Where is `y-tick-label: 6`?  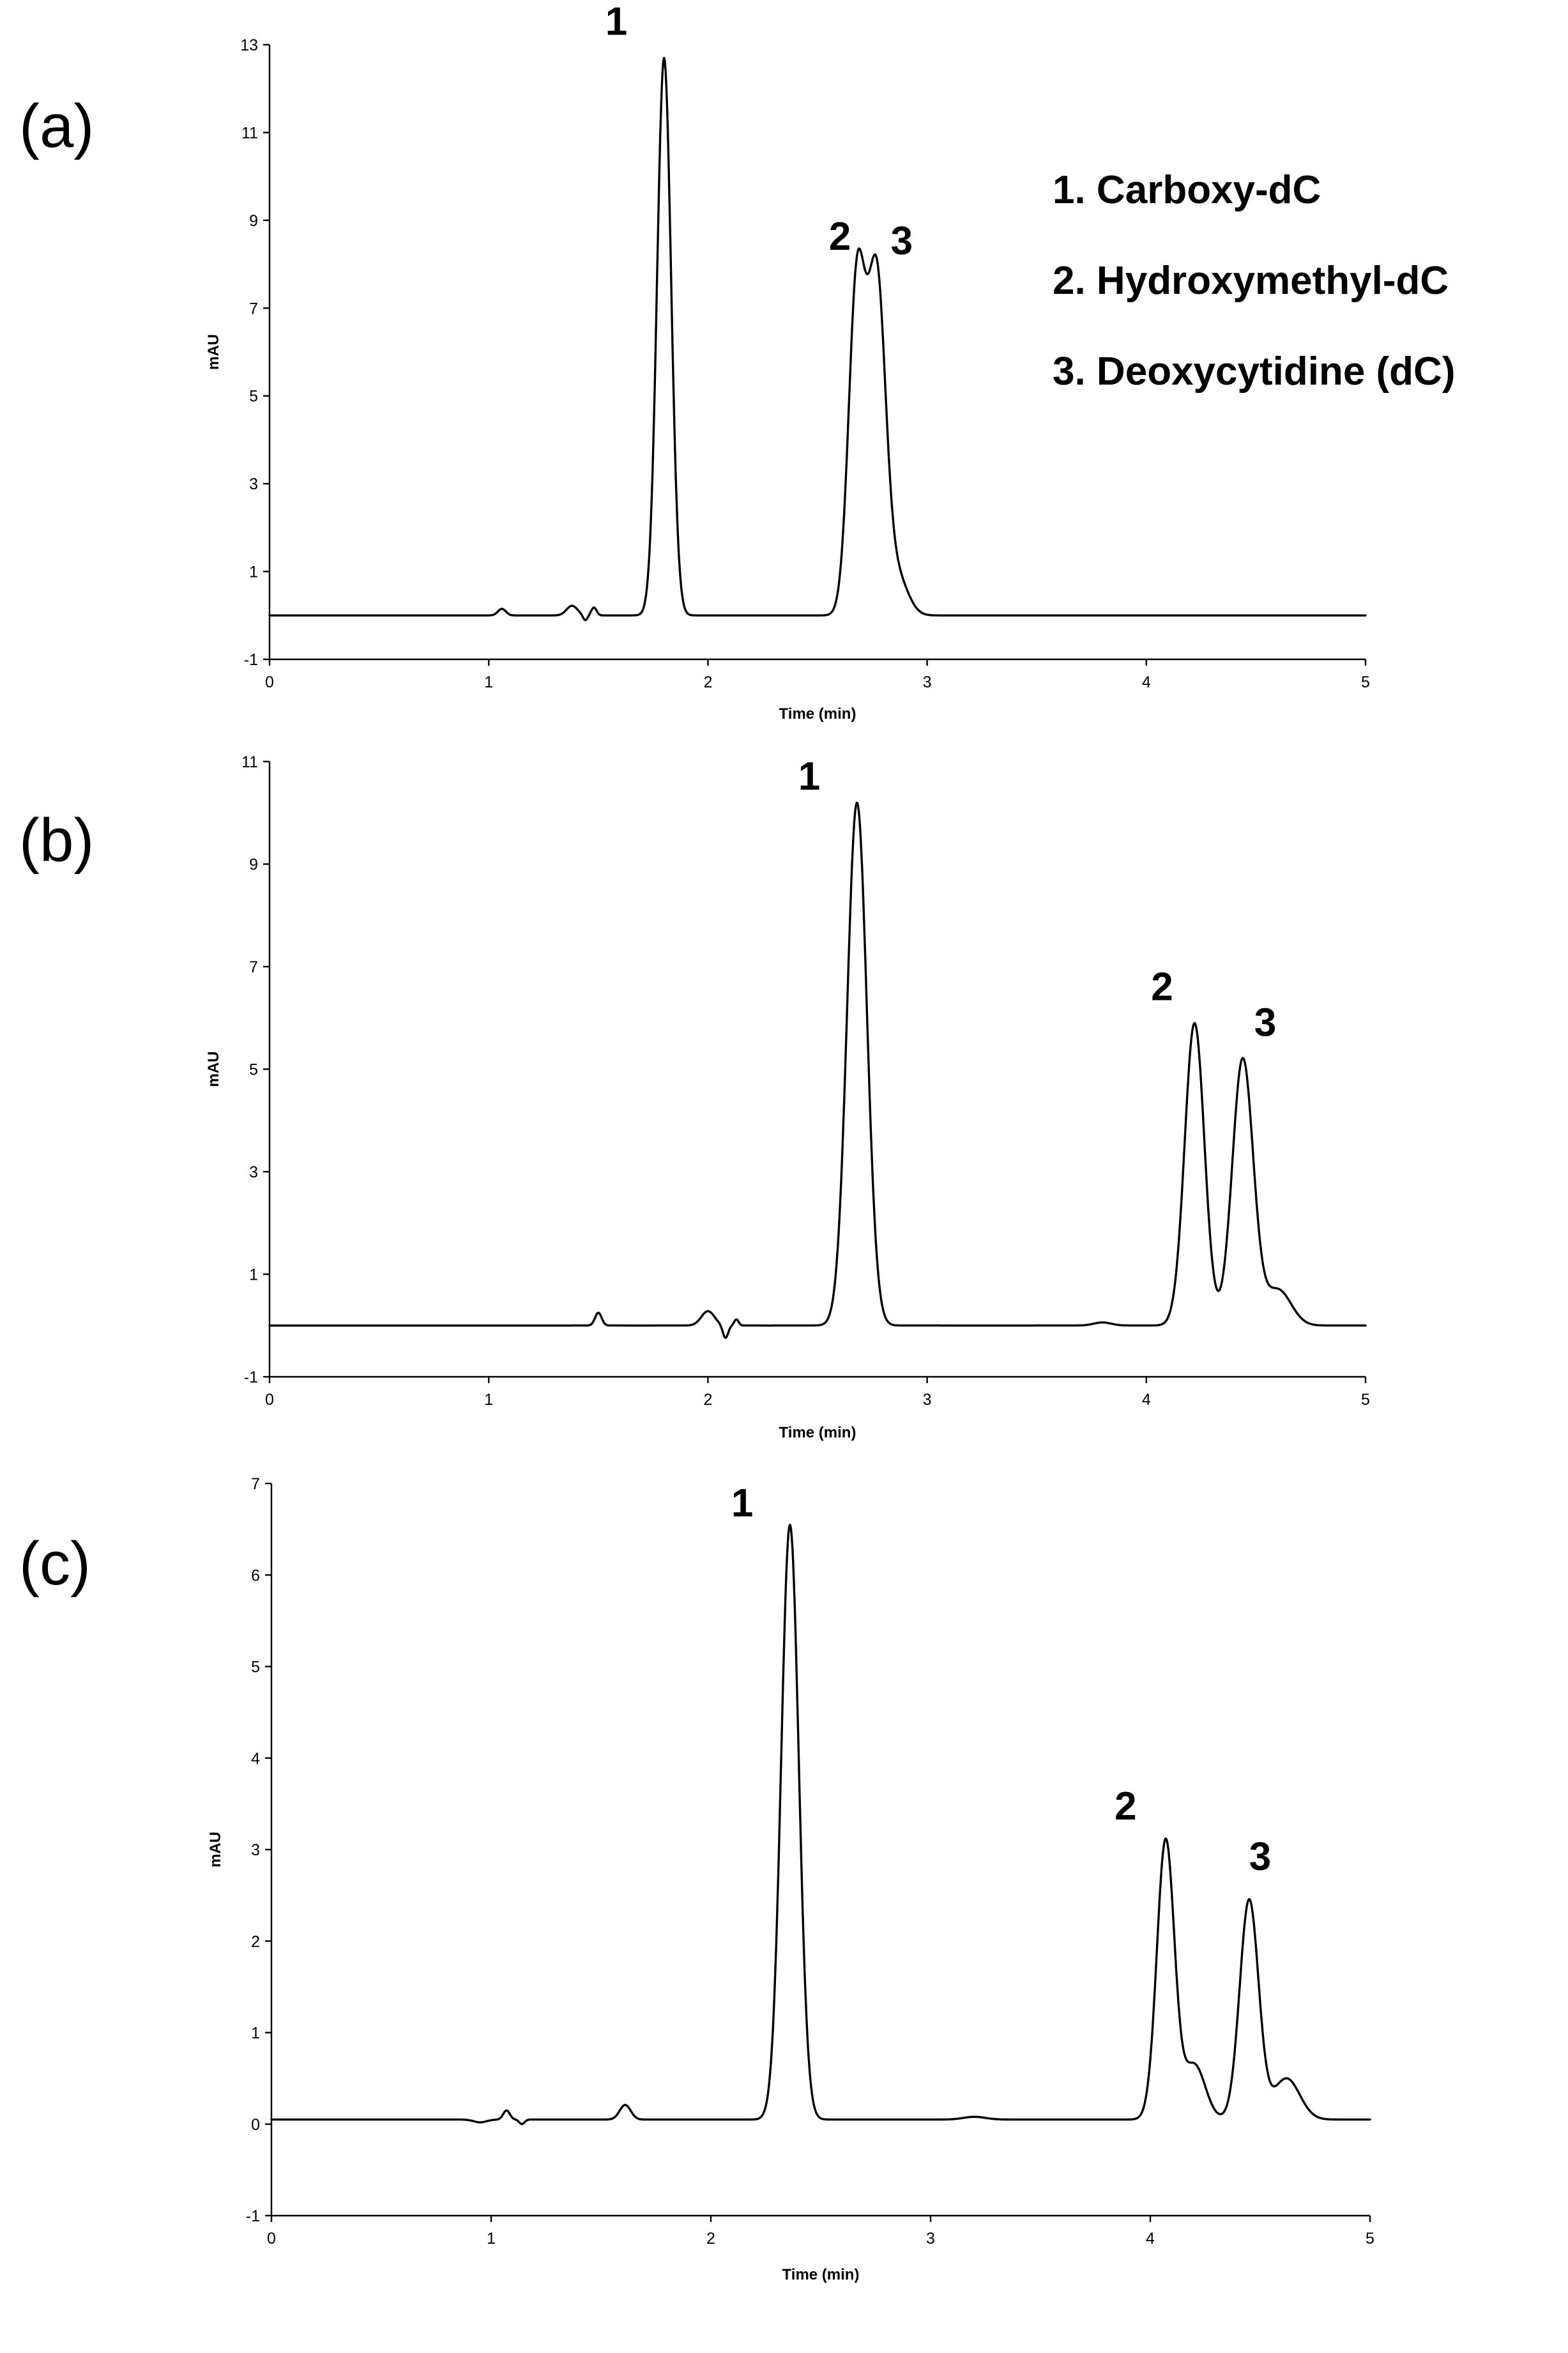 y-tick-label: 6 is located at coordinates (255, 1576).